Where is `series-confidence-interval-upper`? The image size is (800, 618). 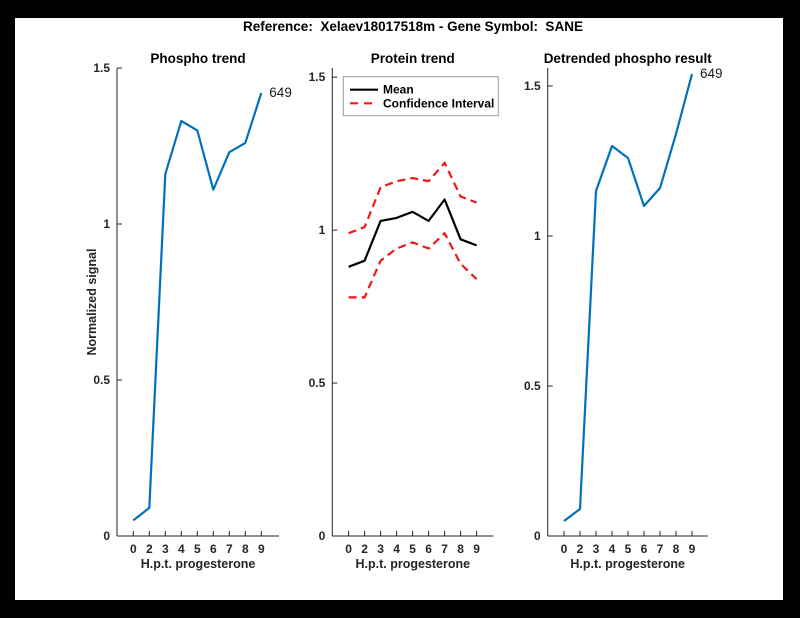 series-confidence-interval-upper is located at coordinates (412, 198).